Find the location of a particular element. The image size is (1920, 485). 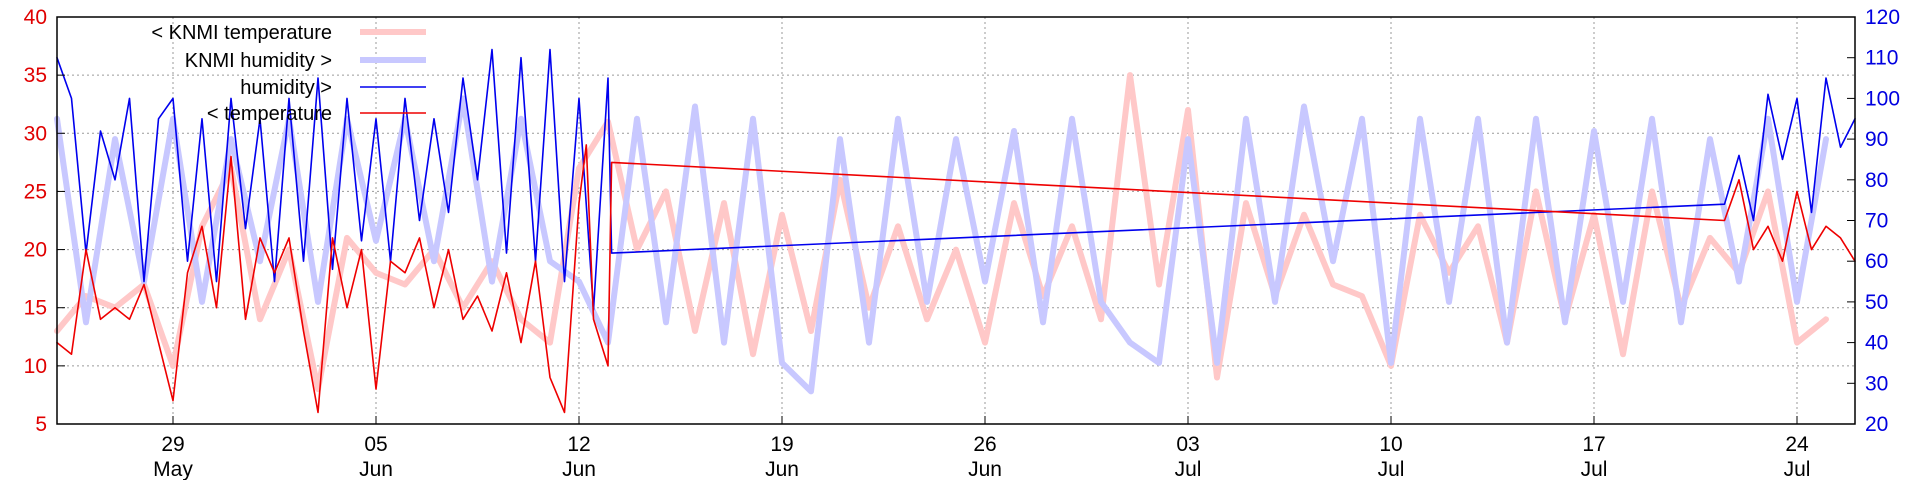

x-tick-day-label: 17 is located at coordinates (1593, 444).